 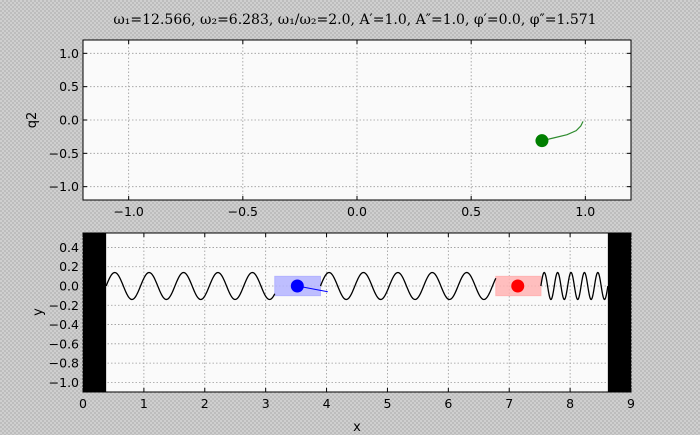 What do you see at coordinates (69, 266) in the screenshot?
I see `y-tick-label: 0.2` at bounding box center [69, 266].